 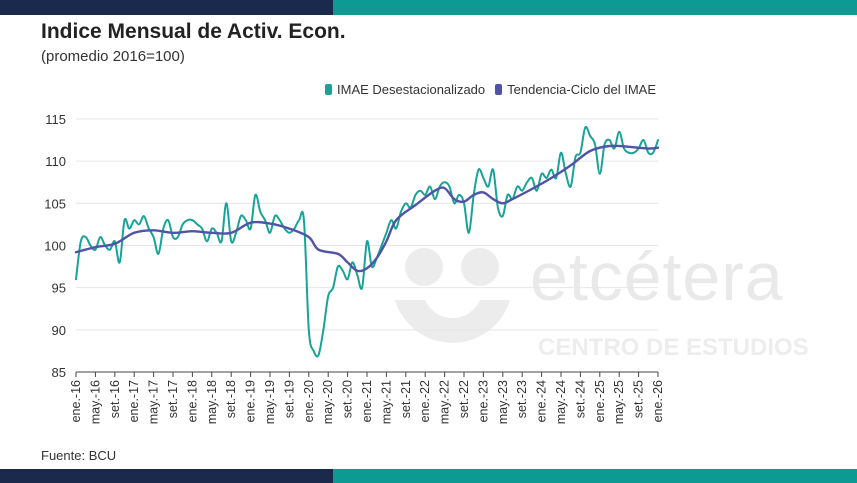 What do you see at coordinates (55, 161) in the screenshot?
I see `y-tick-label: 110` at bounding box center [55, 161].